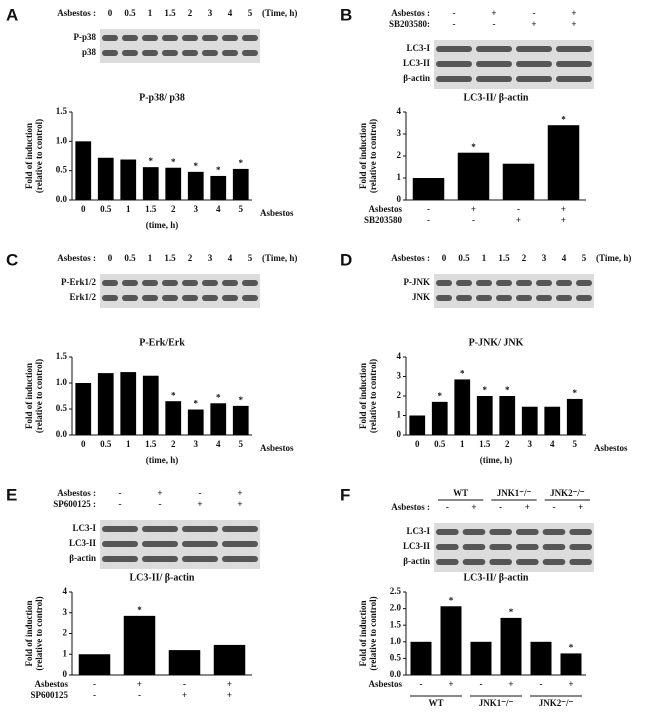 This screenshot has width=664, height=715. I want to click on blot-band-label: β-actin, so click(416, 78).